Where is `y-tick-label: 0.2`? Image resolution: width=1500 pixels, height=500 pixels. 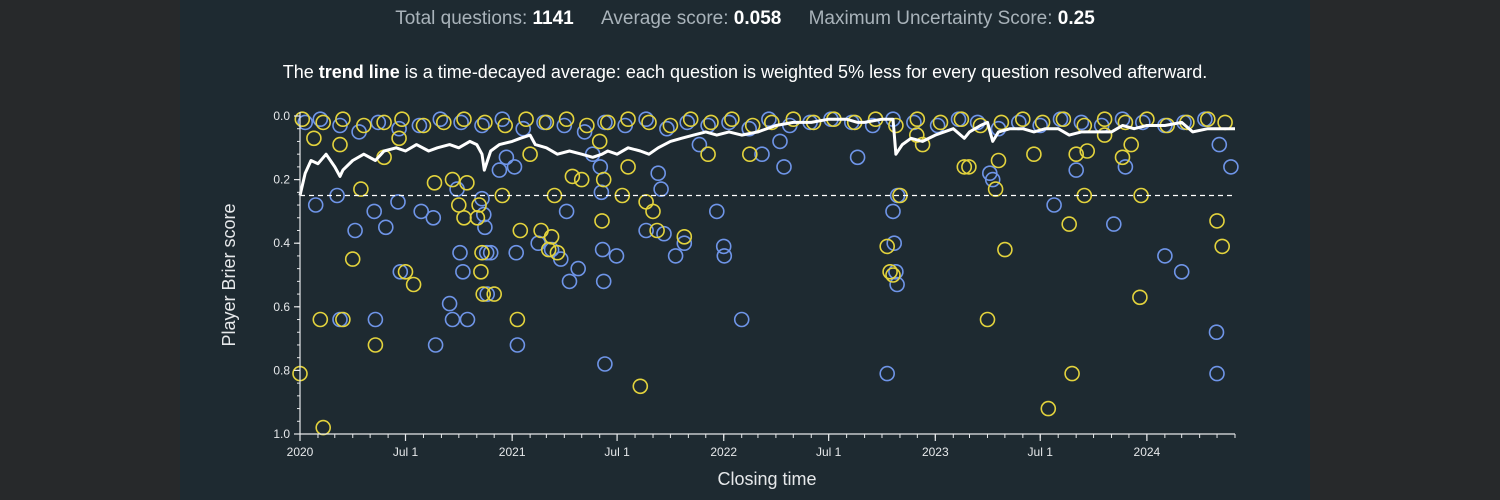
y-tick-label: 0.2 is located at coordinates (281, 180).